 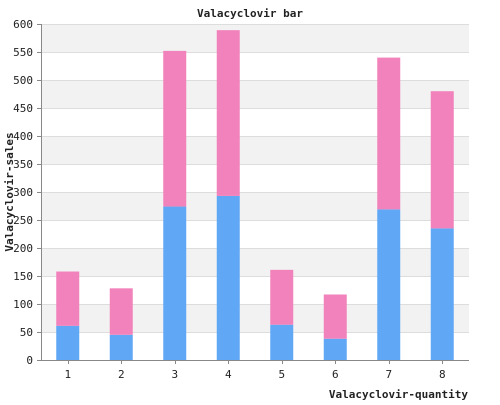 What do you see at coordinates (281, 374) in the screenshot?
I see `x-tick-label: 5` at bounding box center [281, 374].